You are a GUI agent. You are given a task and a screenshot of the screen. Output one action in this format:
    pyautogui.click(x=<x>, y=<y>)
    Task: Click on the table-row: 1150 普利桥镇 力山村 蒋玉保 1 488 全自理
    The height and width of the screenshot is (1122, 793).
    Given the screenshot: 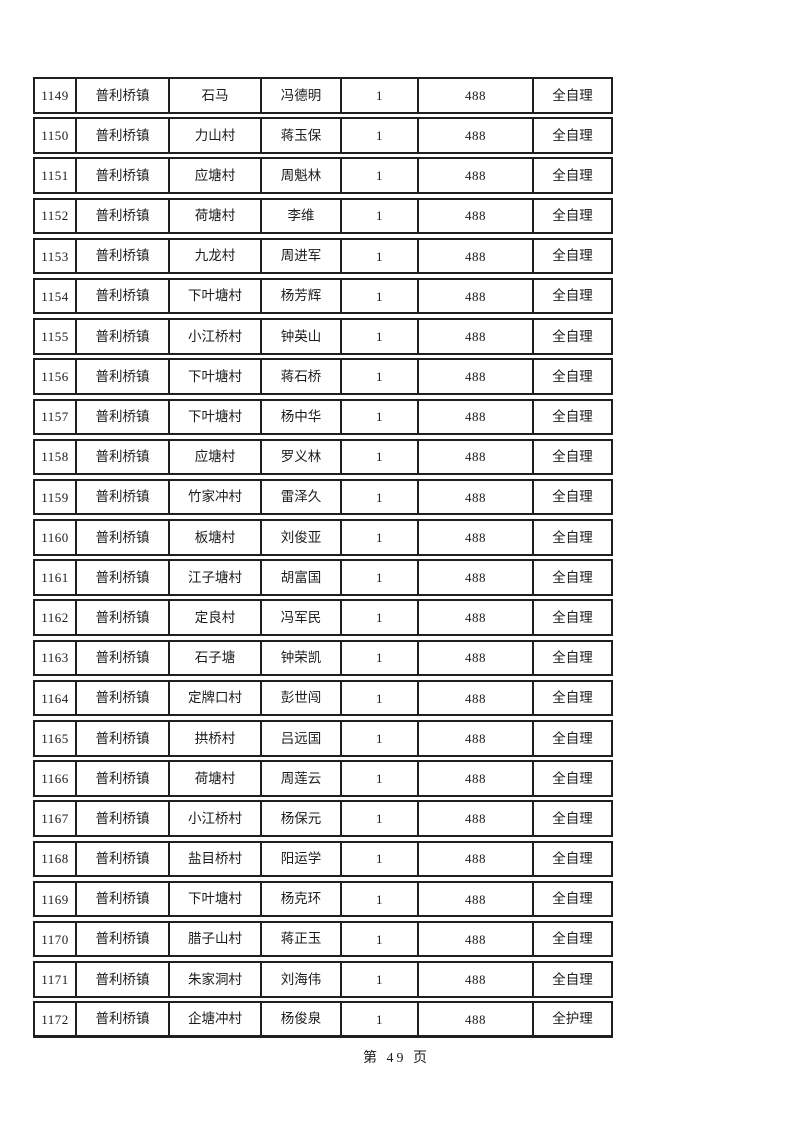 What is the action you would take?
    pyautogui.click(x=323, y=135)
    